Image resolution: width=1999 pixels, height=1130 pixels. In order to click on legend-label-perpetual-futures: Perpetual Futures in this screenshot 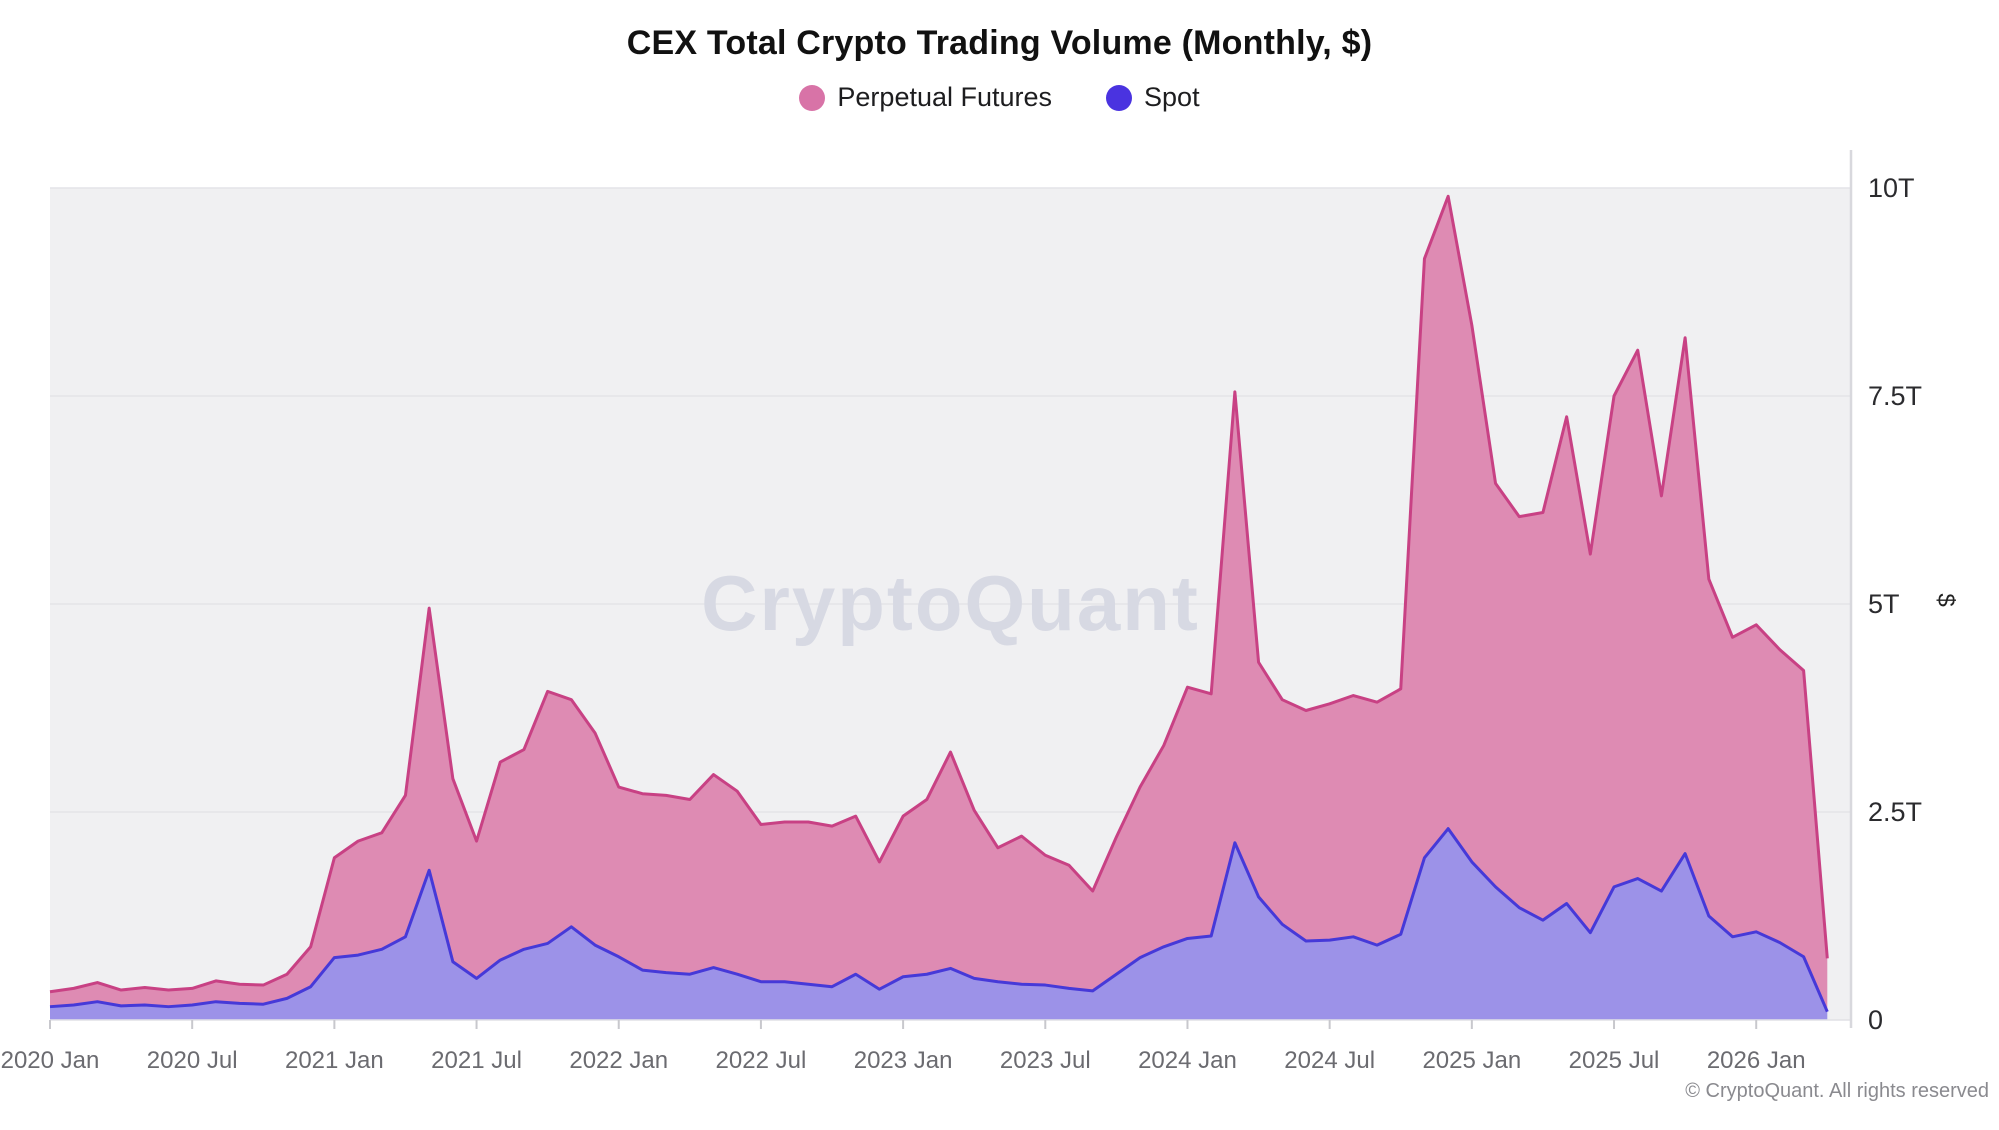, I will do `click(945, 97)`.